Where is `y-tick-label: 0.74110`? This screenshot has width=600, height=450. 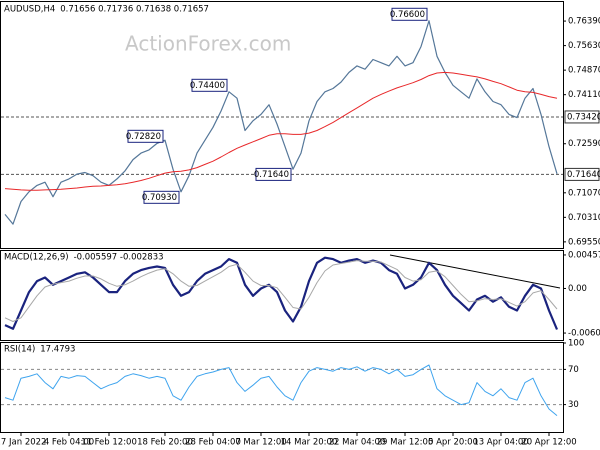 y-tick-label: 0.74110 is located at coordinates (584, 95).